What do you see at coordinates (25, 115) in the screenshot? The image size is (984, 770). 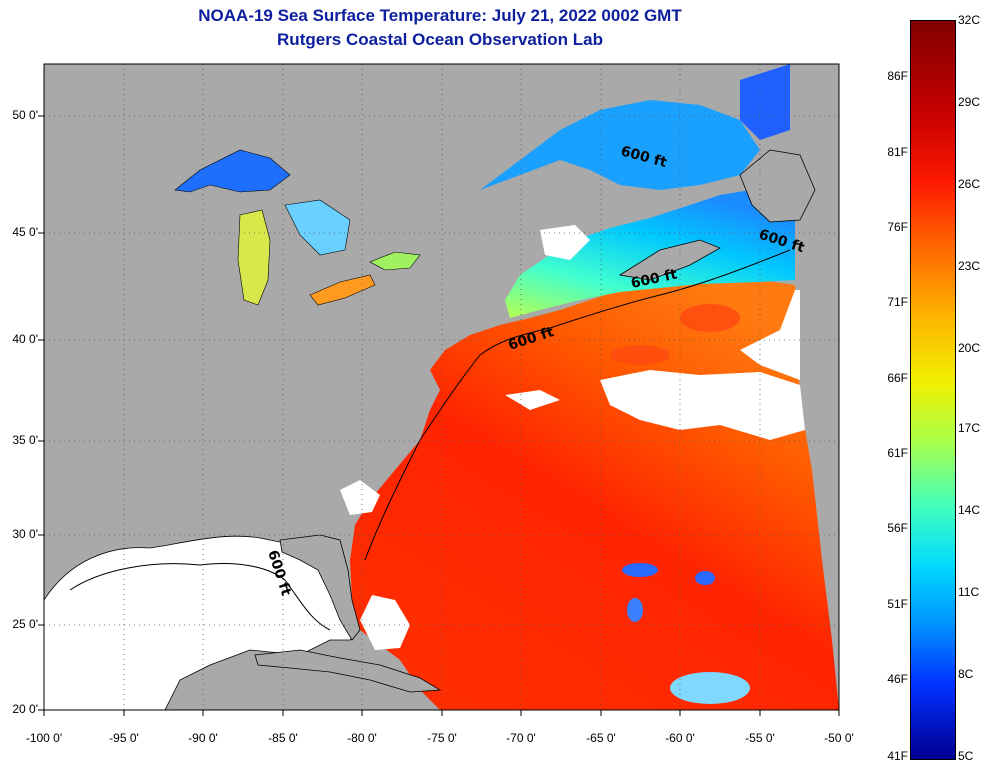 I see `lat-label: 50 0'` at bounding box center [25, 115].